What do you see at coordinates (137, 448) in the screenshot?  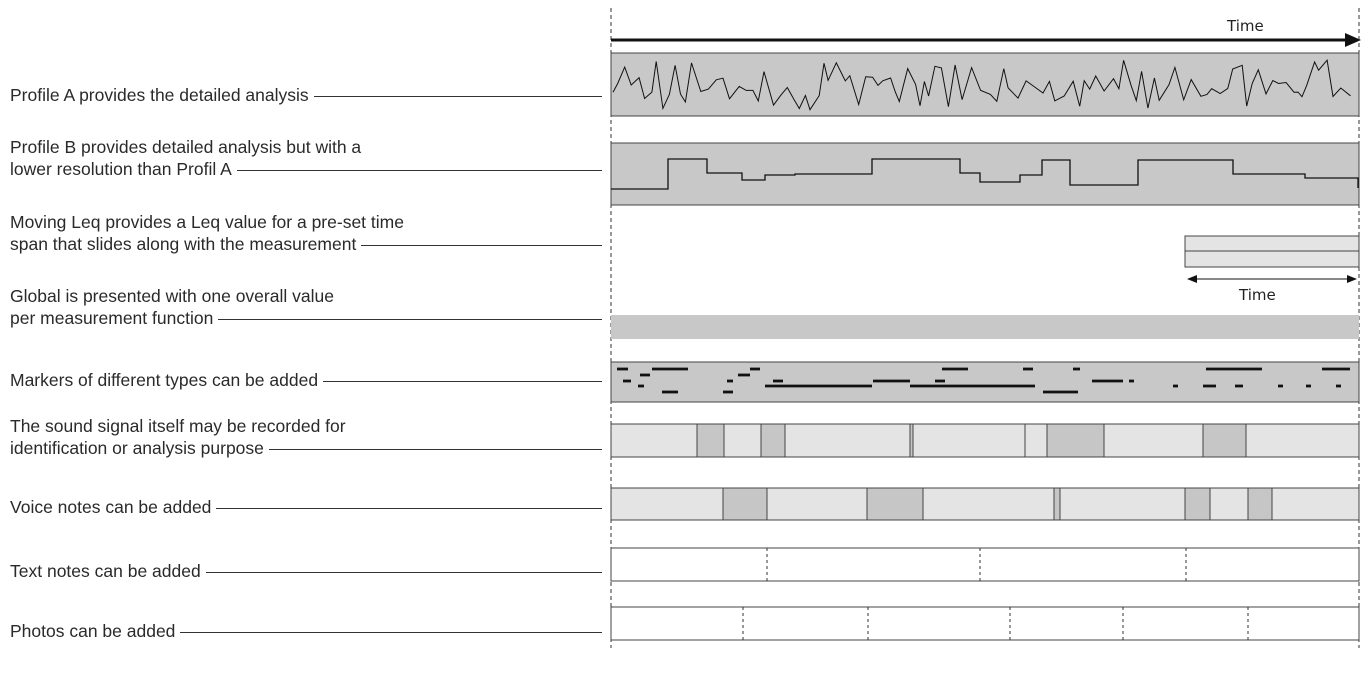 I see `description-line: identification or analysis purpose` at bounding box center [137, 448].